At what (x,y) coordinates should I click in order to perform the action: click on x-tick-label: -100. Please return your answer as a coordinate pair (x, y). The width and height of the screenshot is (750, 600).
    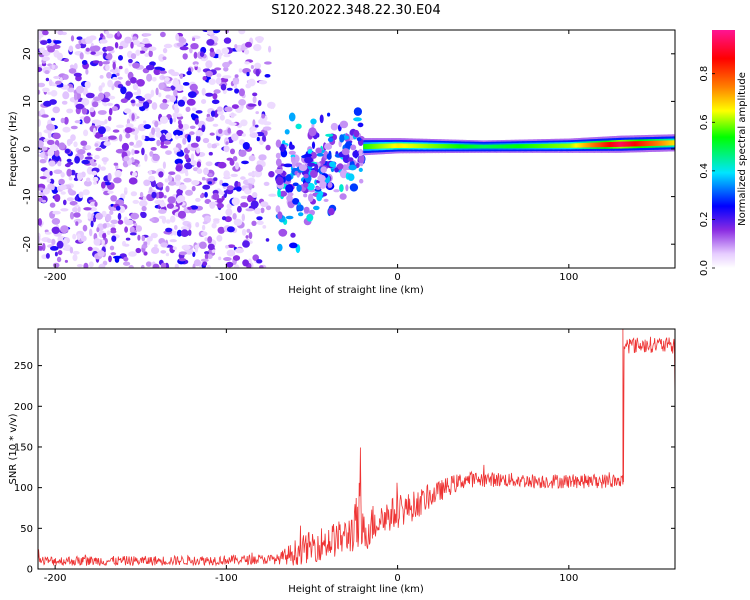
    Looking at the image, I should click on (226, 277).